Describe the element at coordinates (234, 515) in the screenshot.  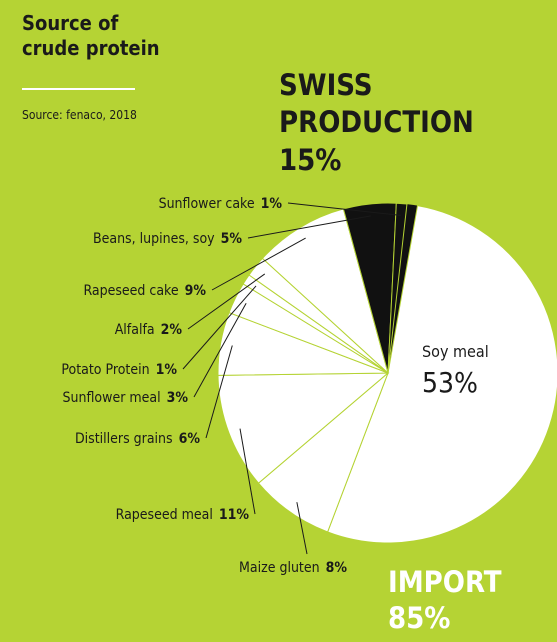
I see `value: 11%` at that location.